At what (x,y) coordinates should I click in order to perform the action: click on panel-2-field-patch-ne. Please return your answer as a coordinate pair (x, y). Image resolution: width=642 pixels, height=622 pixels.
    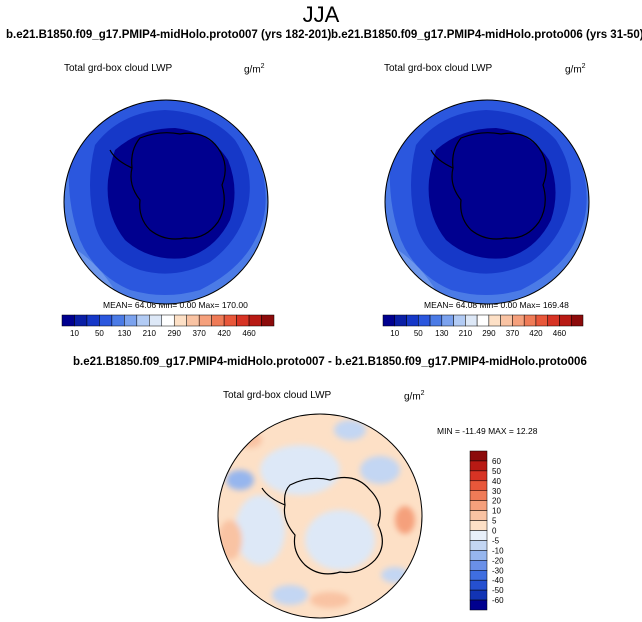
    Looking at the image, I should click on (565, 107).